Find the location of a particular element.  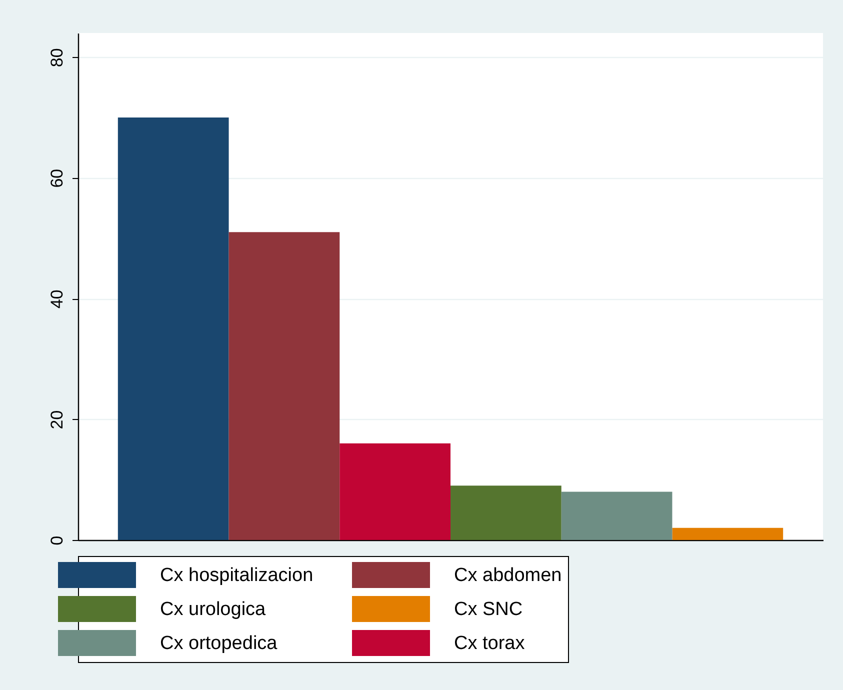

legend-label: Cx SNC is located at coordinates (488, 609).